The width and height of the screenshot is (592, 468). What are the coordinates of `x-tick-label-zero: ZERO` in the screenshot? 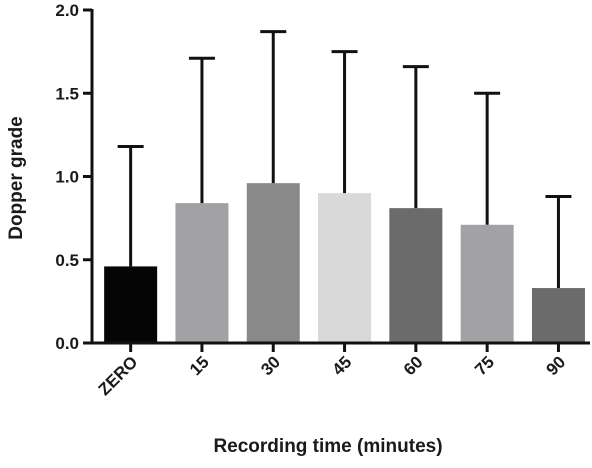 It's located at (118, 375).